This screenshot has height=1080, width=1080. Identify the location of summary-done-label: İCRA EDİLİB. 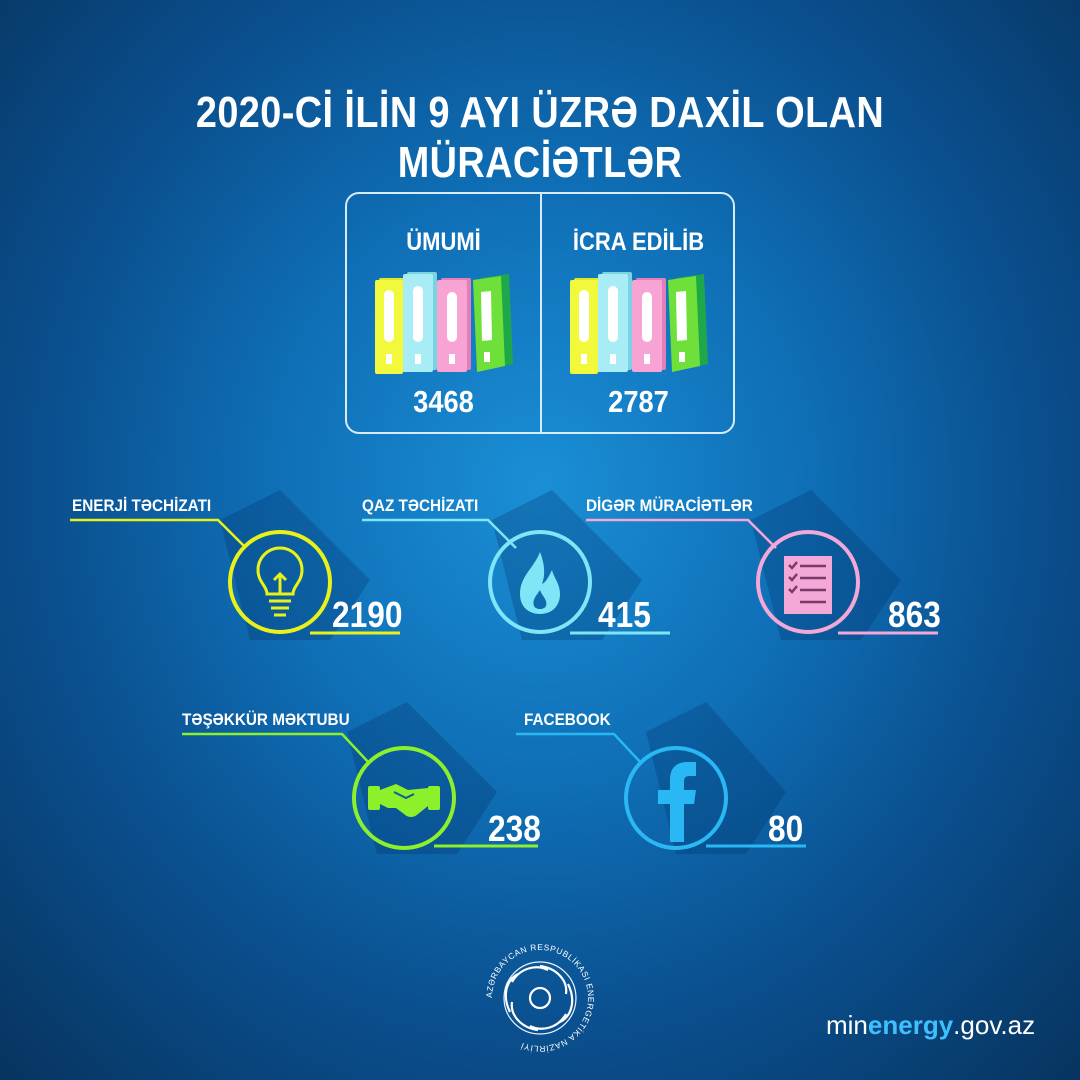
(638, 242).